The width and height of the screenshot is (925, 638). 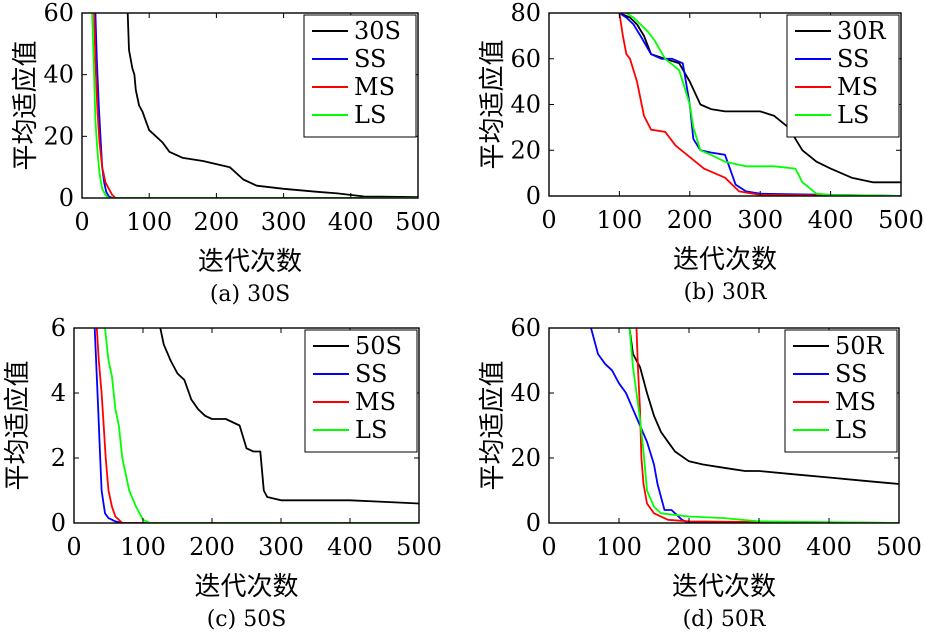 What do you see at coordinates (378, 346) in the screenshot?
I see `legend-entry-50s: 50S` at bounding box center [378, 346].